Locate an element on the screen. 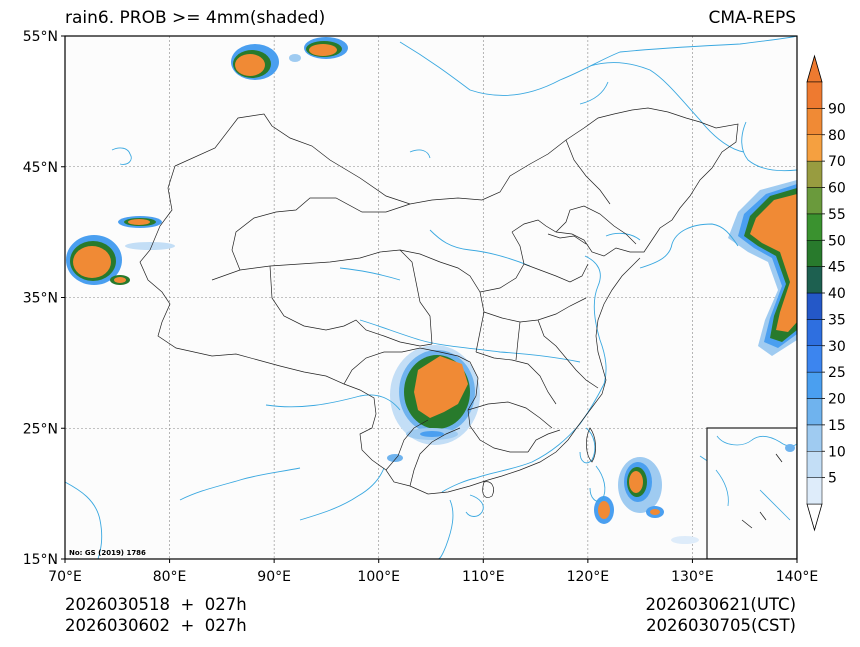  lat-label: 15°N is located at coordinates (40, 560).